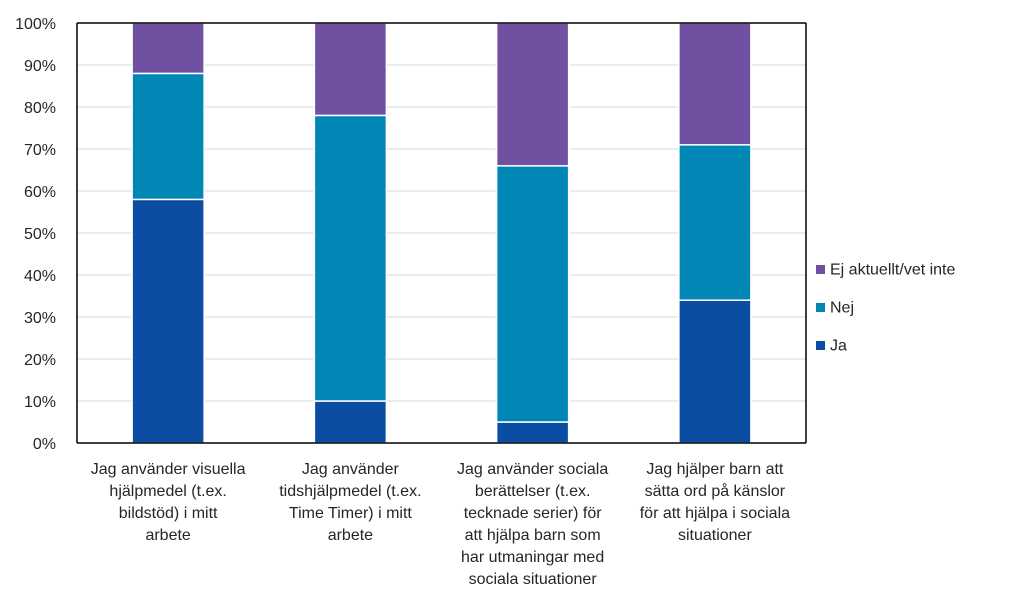 This screenshot has height=602, width=1013. I want to click on y-tick-label: 80%, so click(40, 108).